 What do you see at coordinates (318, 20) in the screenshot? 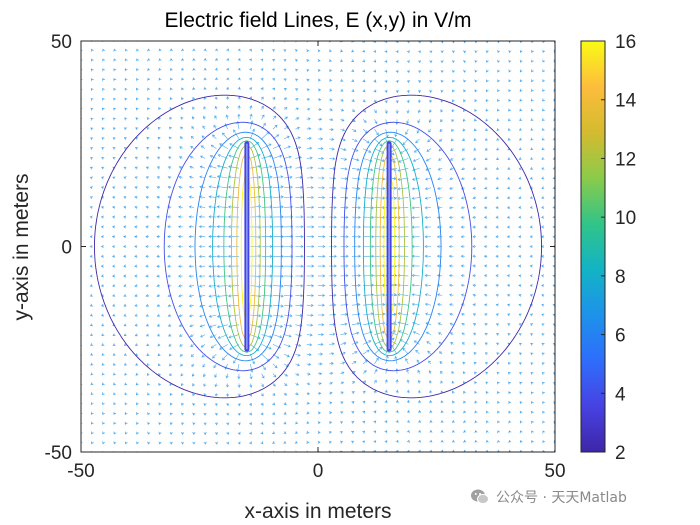
I see `chart-title: Electric field Lines, E (x,y) in V/m` at bounding box center [318, 20].